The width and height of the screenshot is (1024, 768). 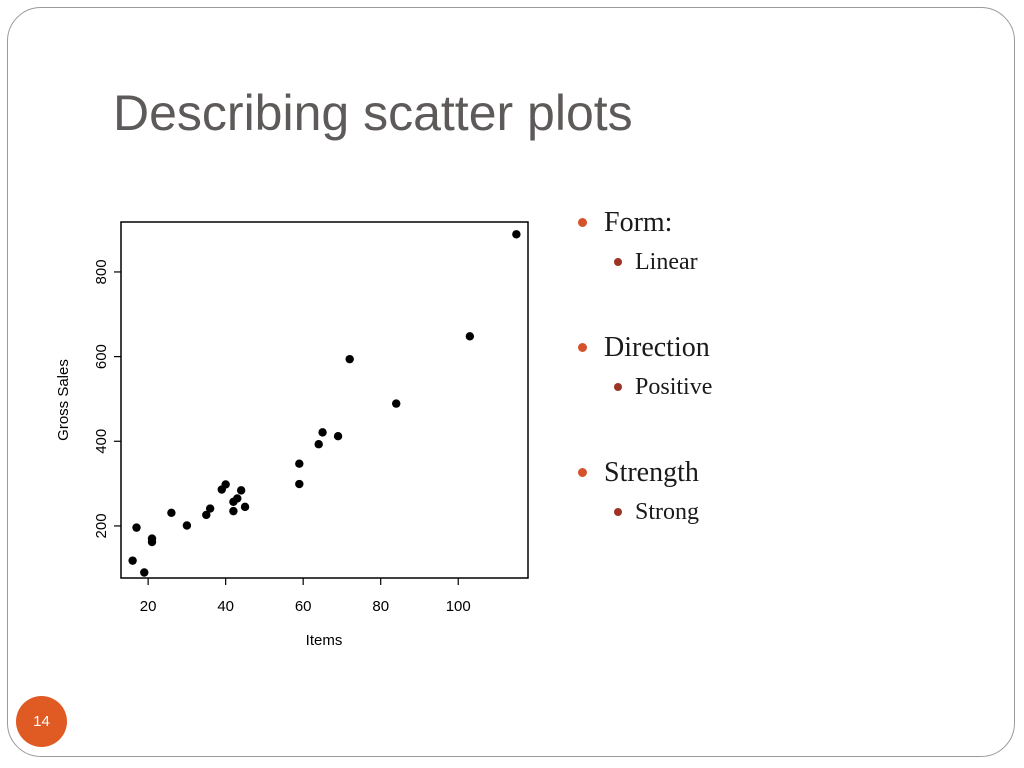 I want to click on x-tick-label: 100, so click(x=458, y=606).